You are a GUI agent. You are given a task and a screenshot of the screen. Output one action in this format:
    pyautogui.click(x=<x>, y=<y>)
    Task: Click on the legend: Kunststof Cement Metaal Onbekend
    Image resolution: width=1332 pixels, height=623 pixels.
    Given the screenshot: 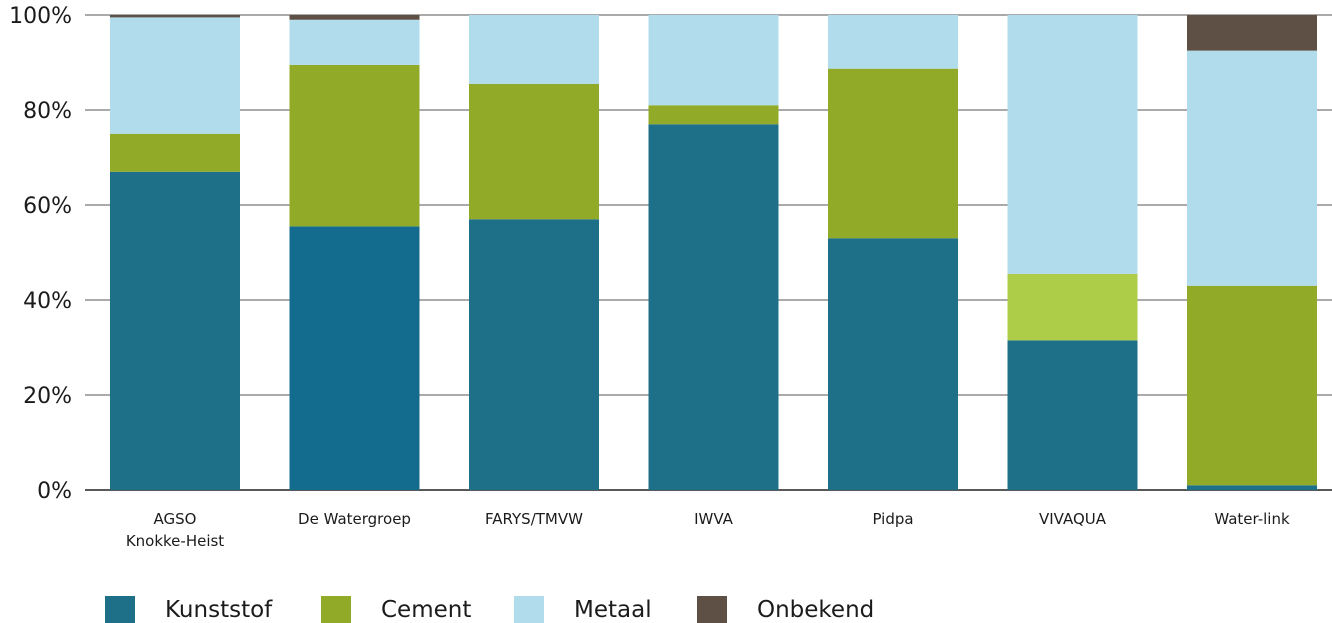 What is the action you would take?
    pyautogui.click(x=489, y=609)
    